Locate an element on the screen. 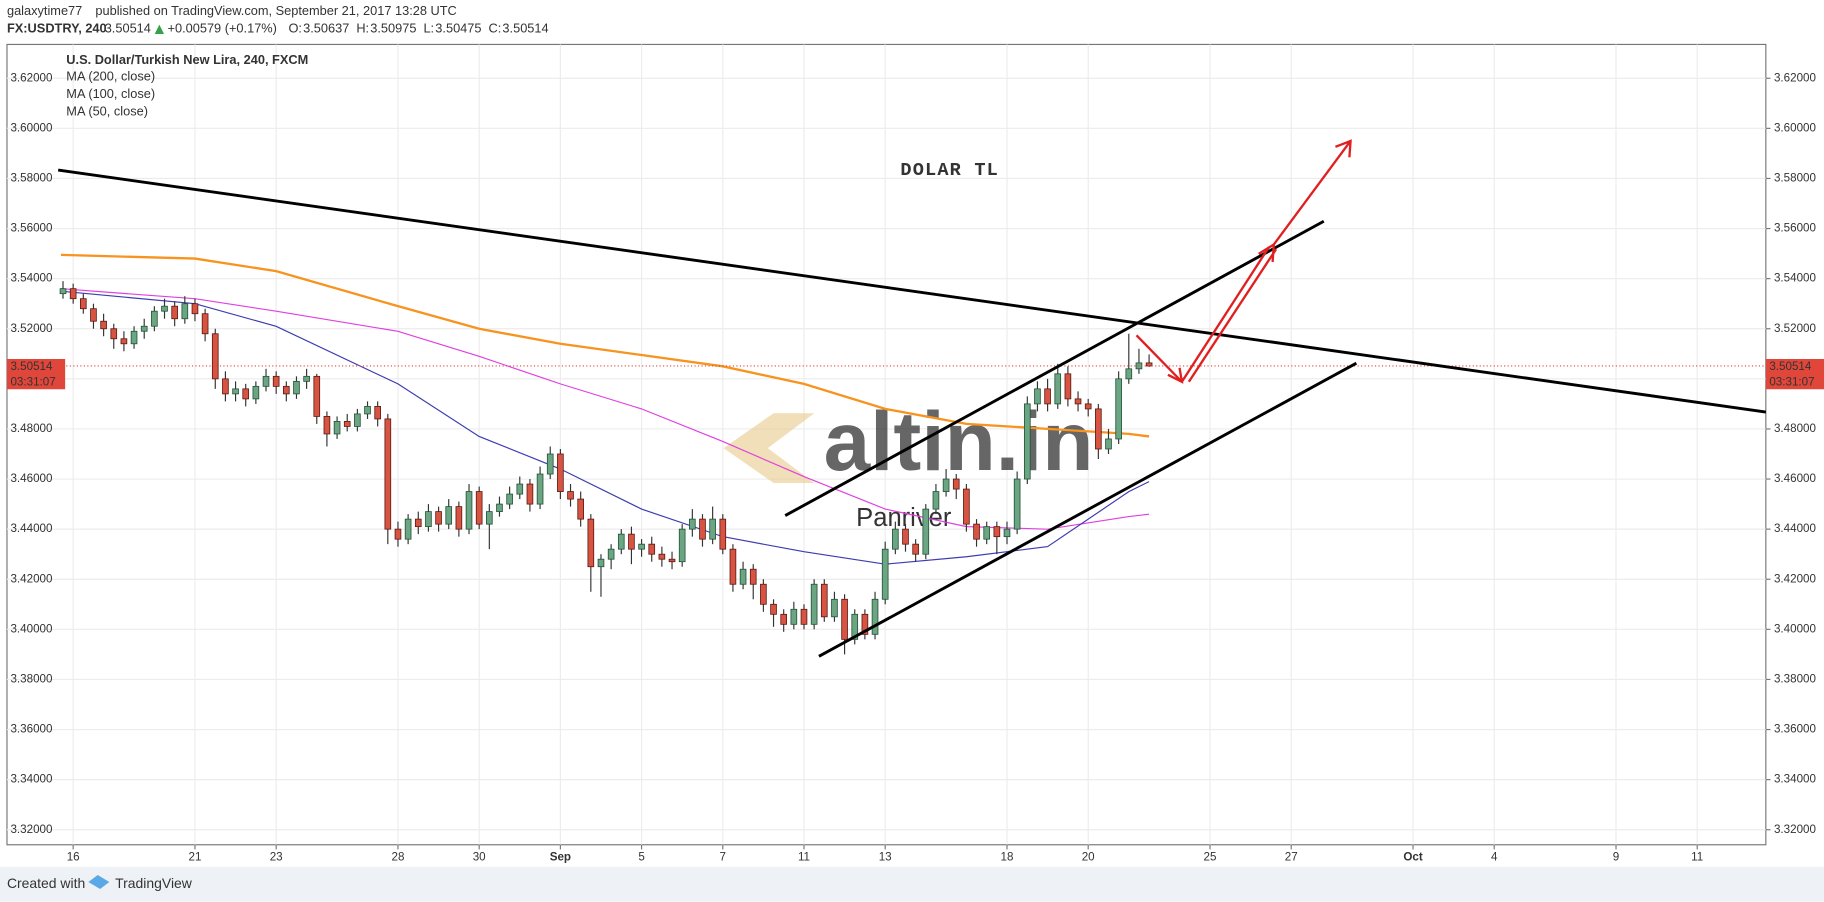  x-tick-label: 4 is located at coordinates (1494, 857).